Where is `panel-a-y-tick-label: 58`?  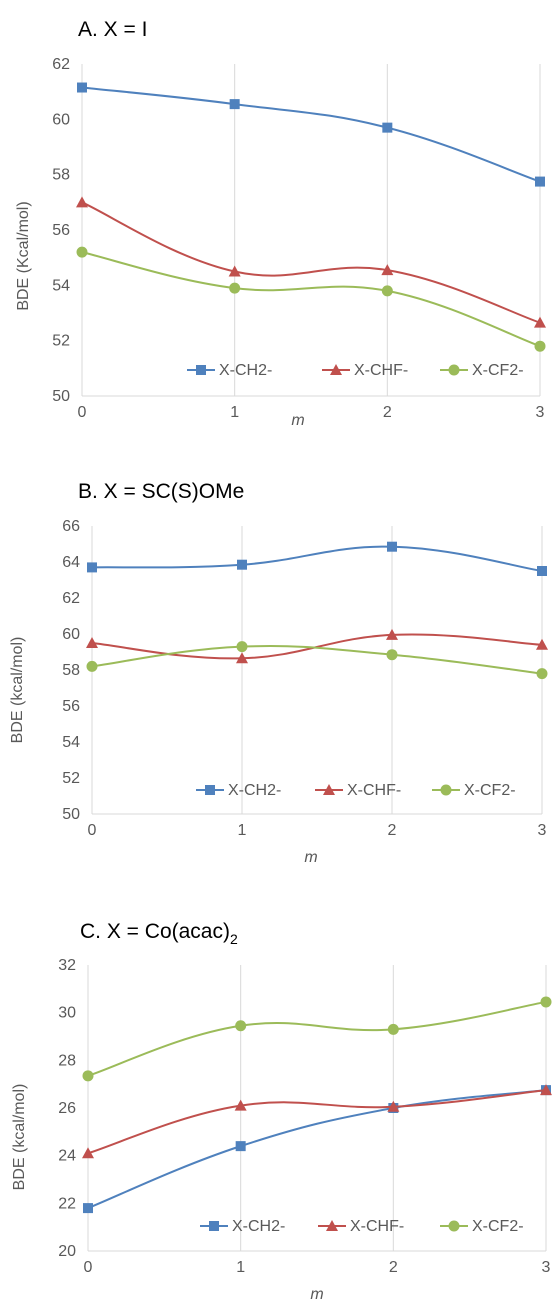
panel-a-y-tick-label: 58 is located at coordinates (61, 175).